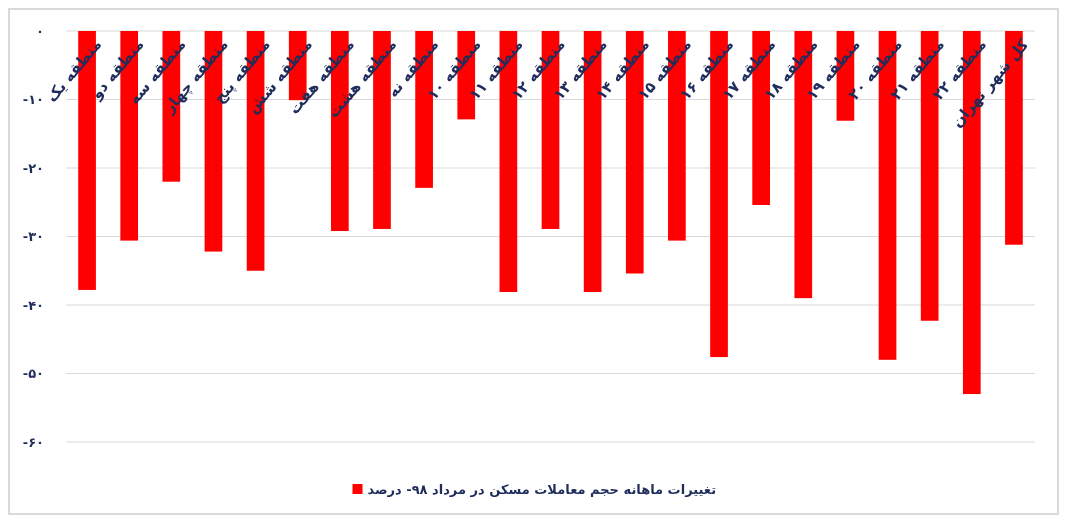  I want to click on y-tick-label: -۴۰, so click(33, 305).